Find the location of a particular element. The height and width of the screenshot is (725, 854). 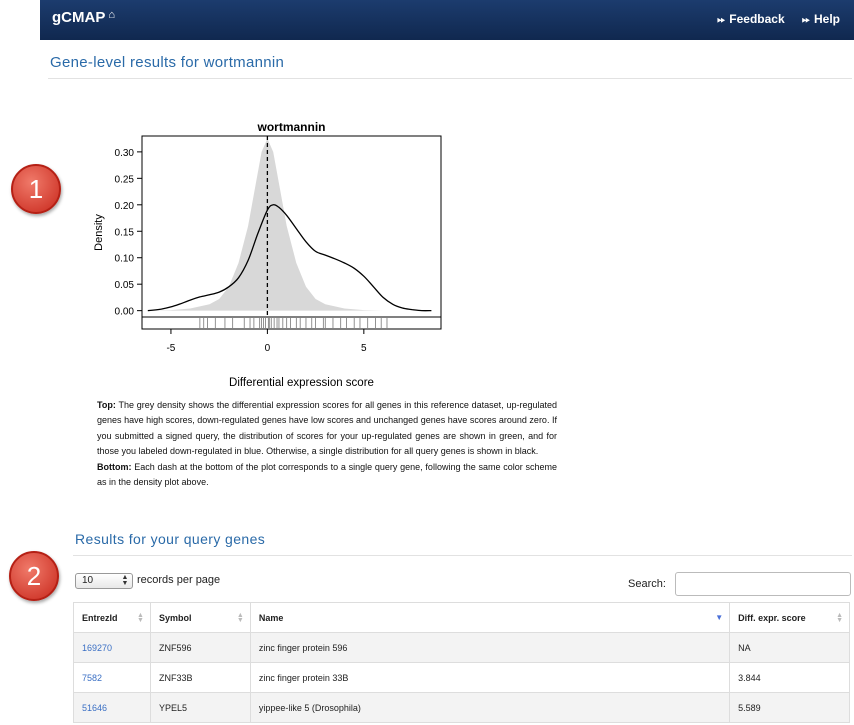

y-tick-label: 0.25 is located at coordinates (125, 179).